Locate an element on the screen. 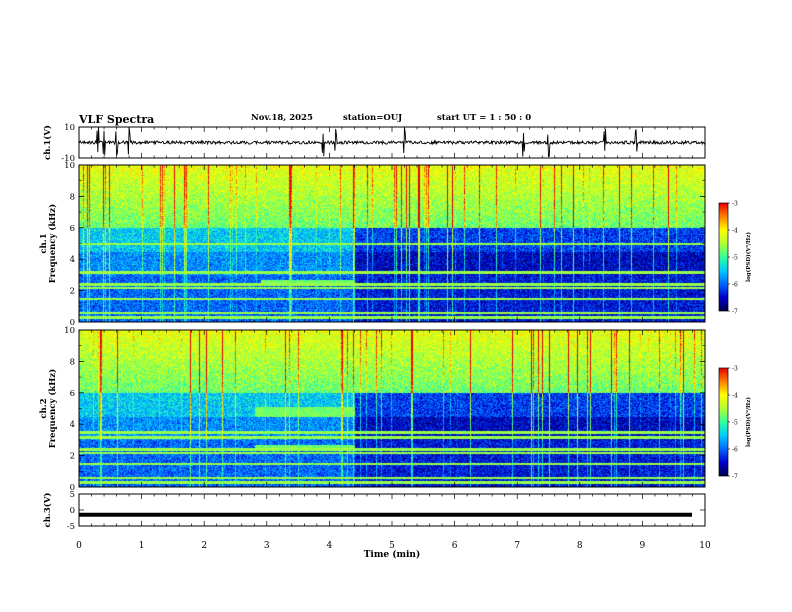  xtick-label: 0 is located at coordinates (79, 546).